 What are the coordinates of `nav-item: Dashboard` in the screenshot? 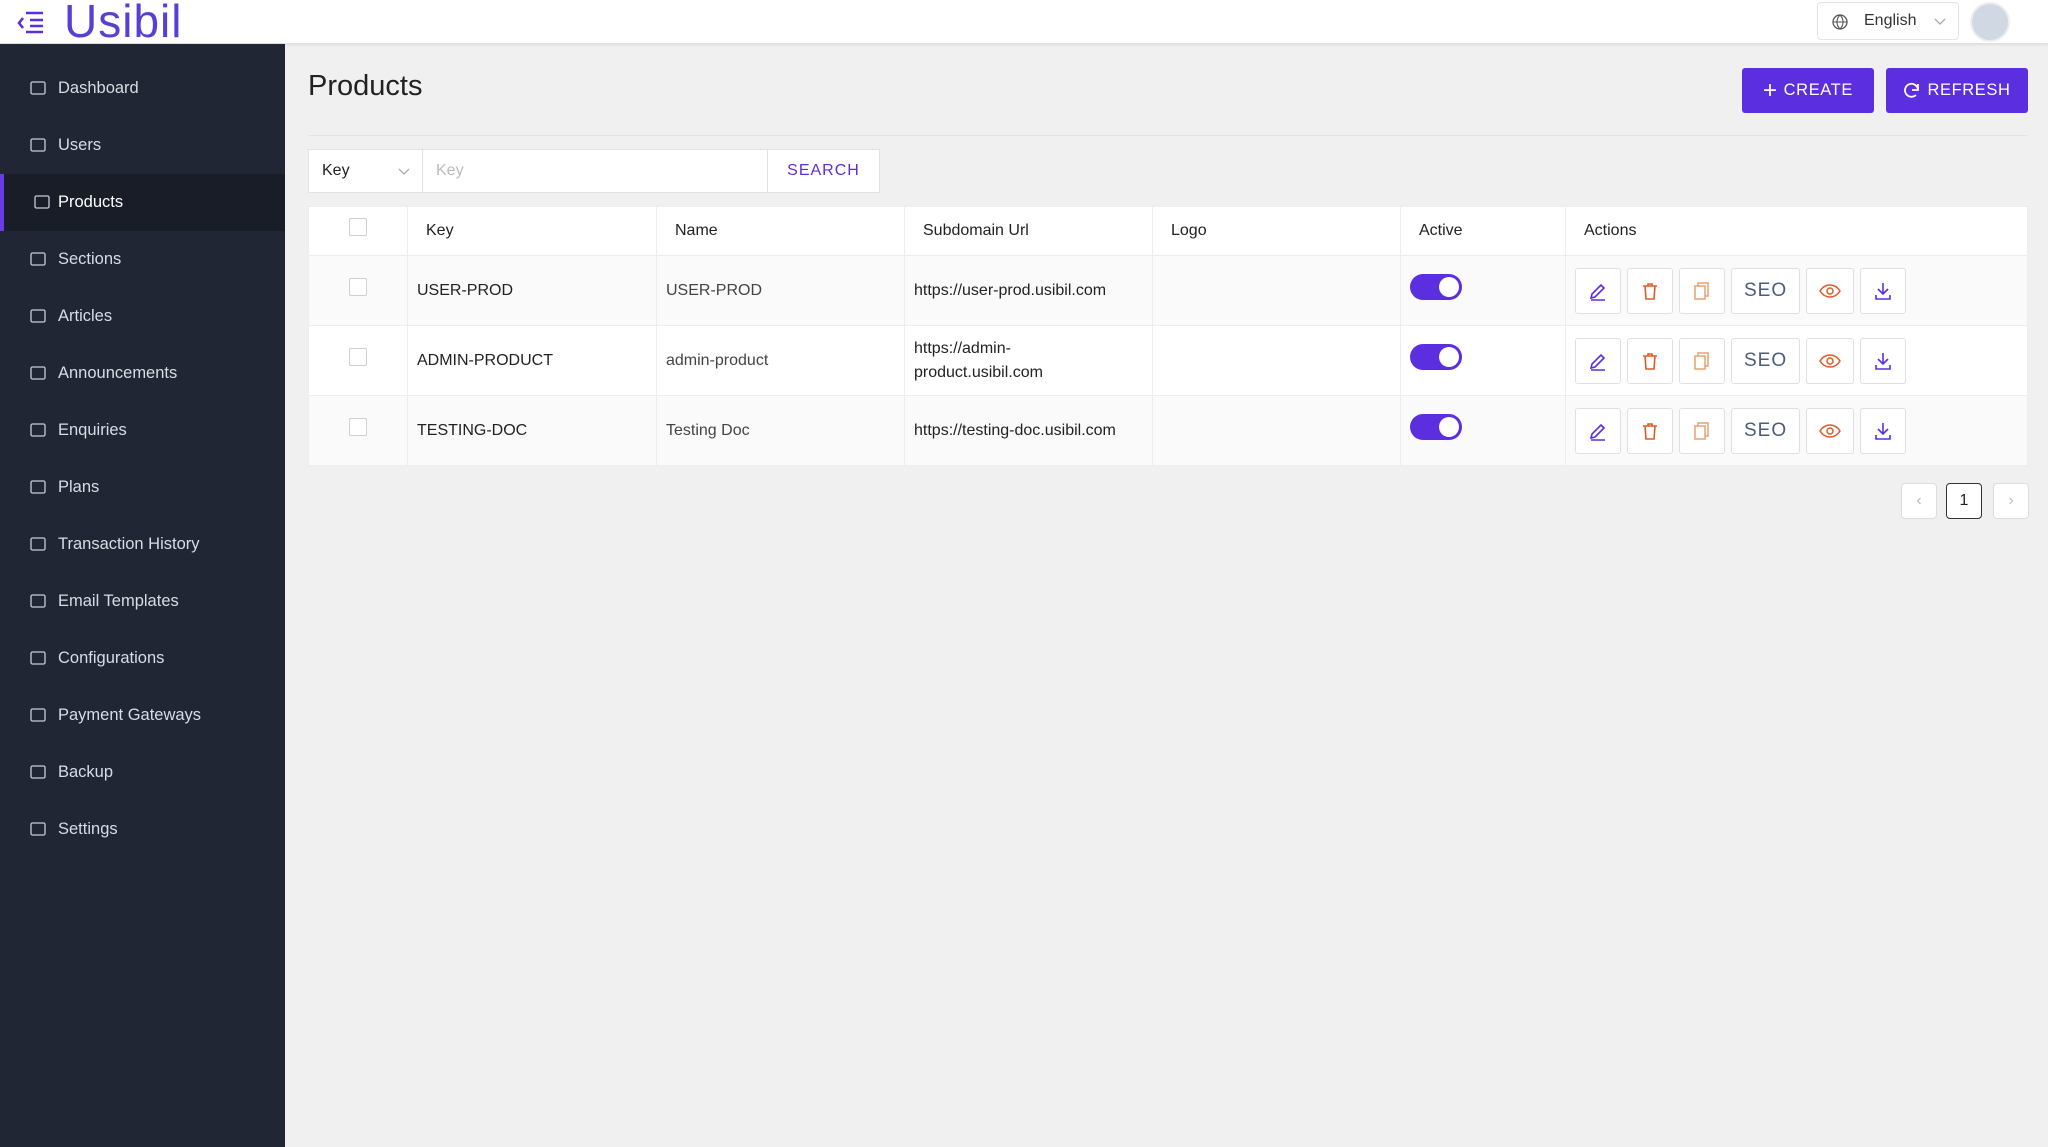 It's located at (142, 88).